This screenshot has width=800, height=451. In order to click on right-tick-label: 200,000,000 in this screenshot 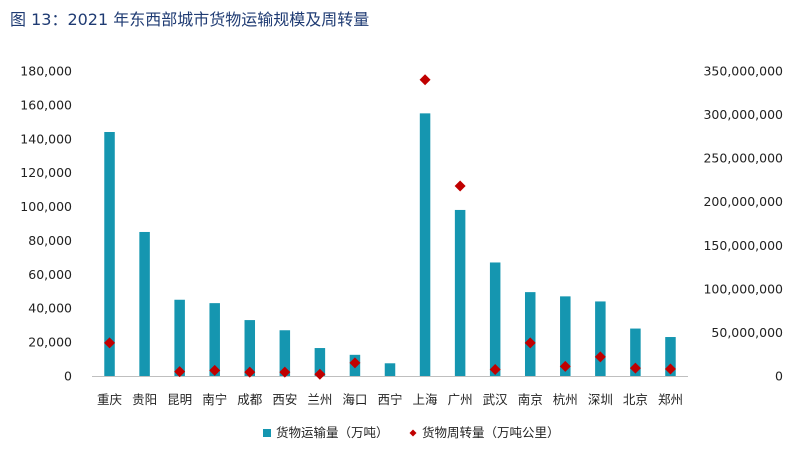, I will do `click(743, 201)`.